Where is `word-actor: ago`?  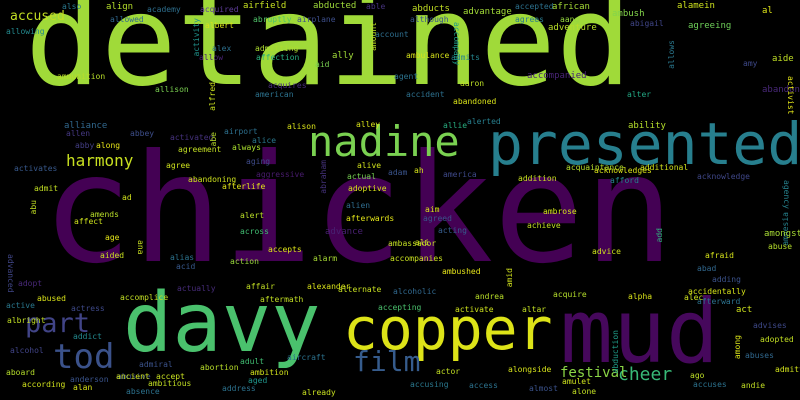 word-actor: ago is located at coordinates (697, 375).